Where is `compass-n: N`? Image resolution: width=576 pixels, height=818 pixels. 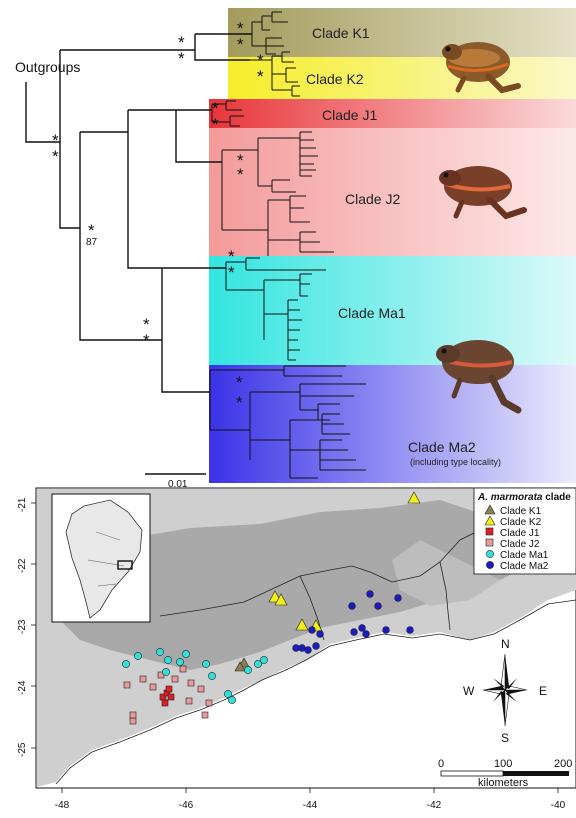
compass-n: N is located at coordinates (505, 644).